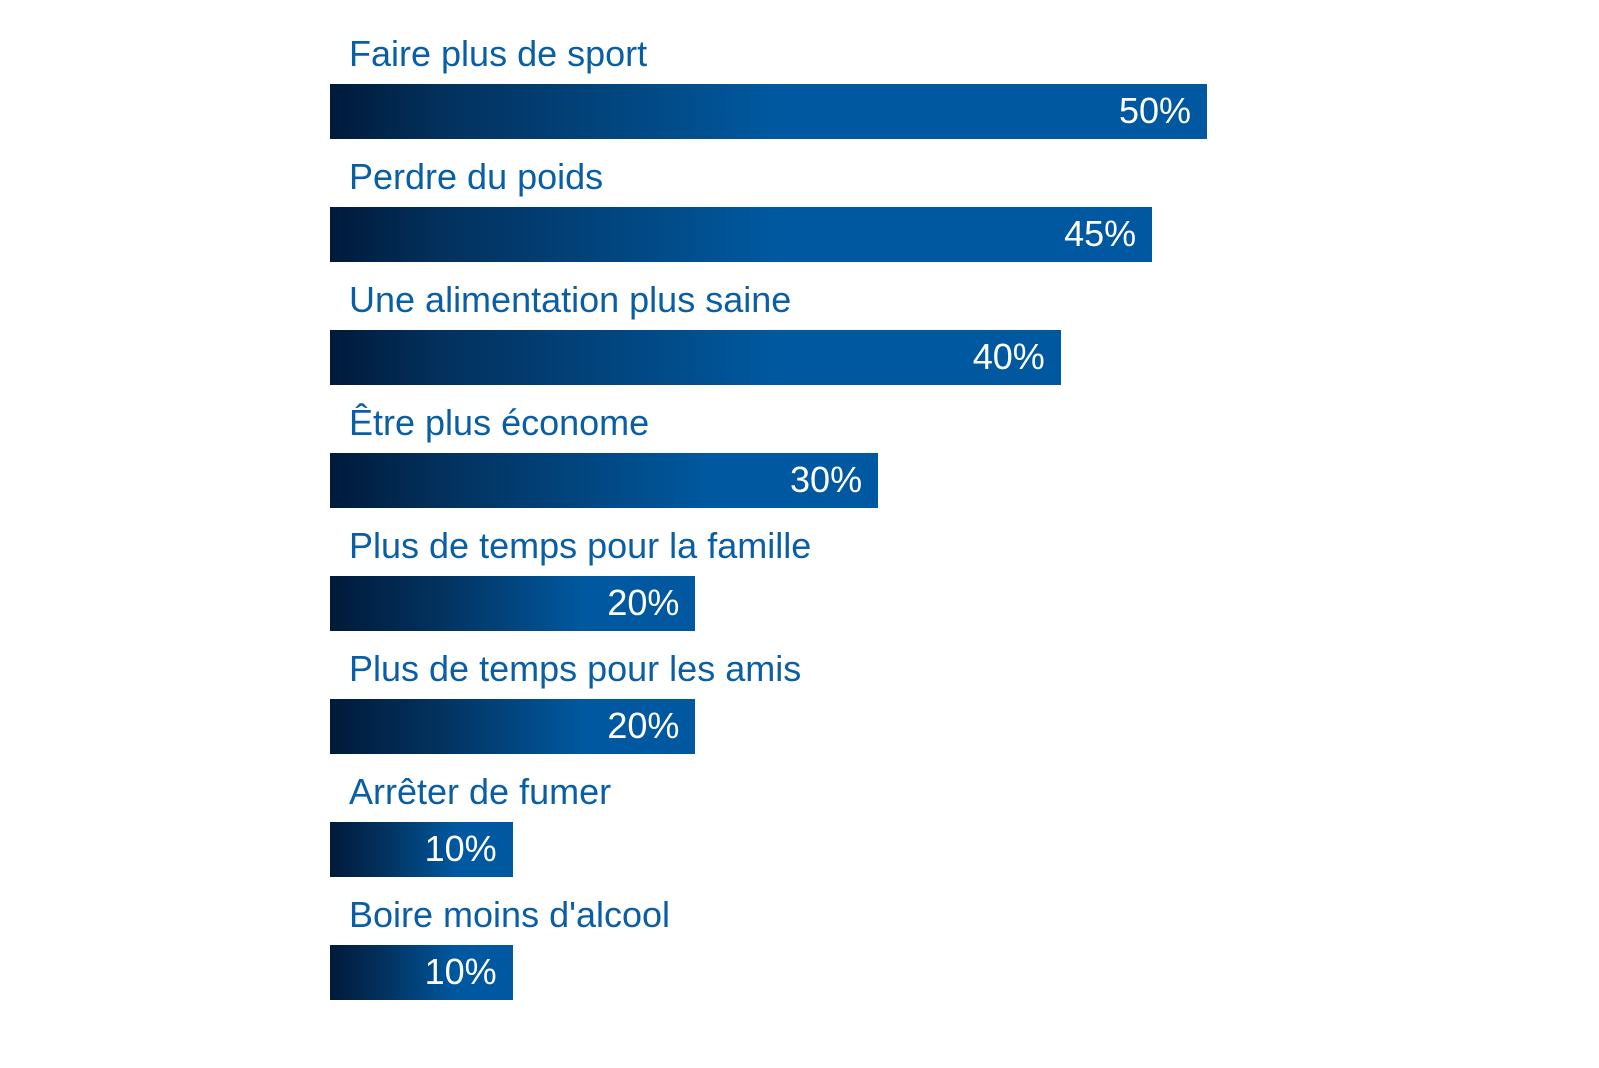 The height and width of the screenshot is (1068, 1599). I want to click on bar: 45%, so click(741, 234).